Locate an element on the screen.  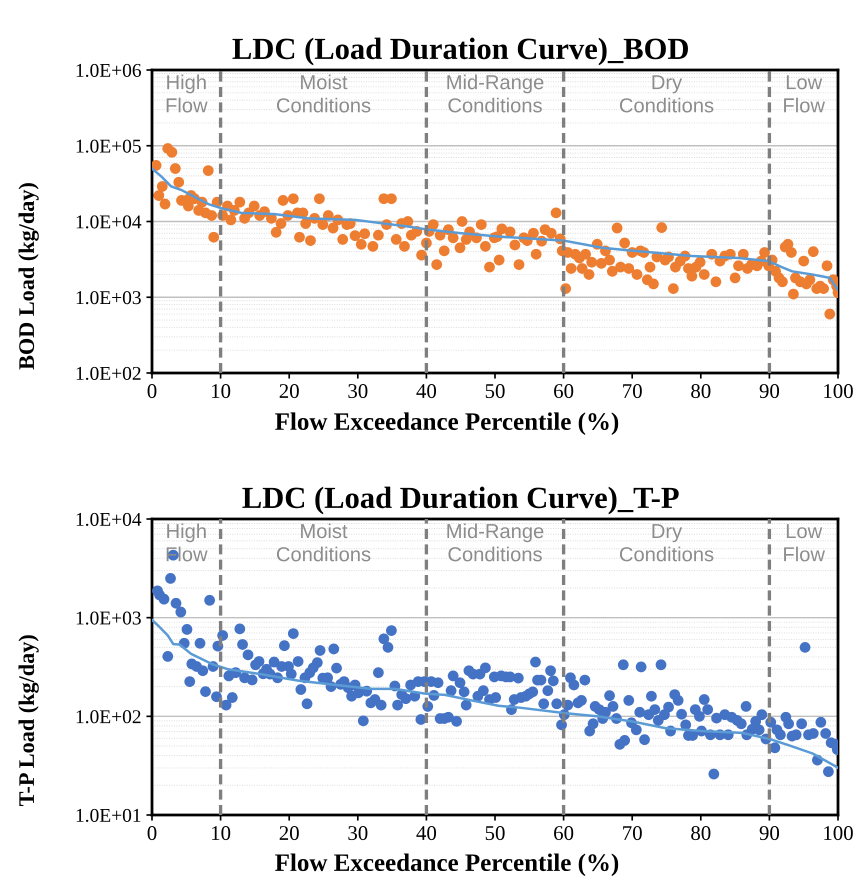
line-series is located at coordinates (495, 694).